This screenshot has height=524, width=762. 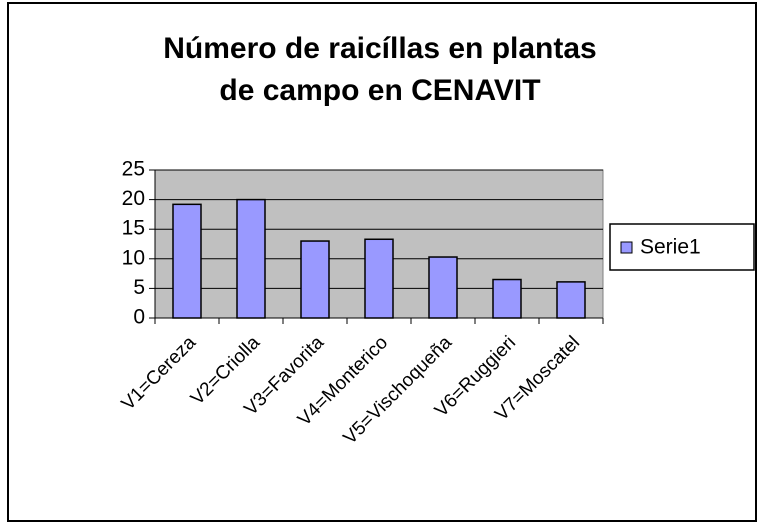 I want to click on legend-marker, so click(x=626, y=247).